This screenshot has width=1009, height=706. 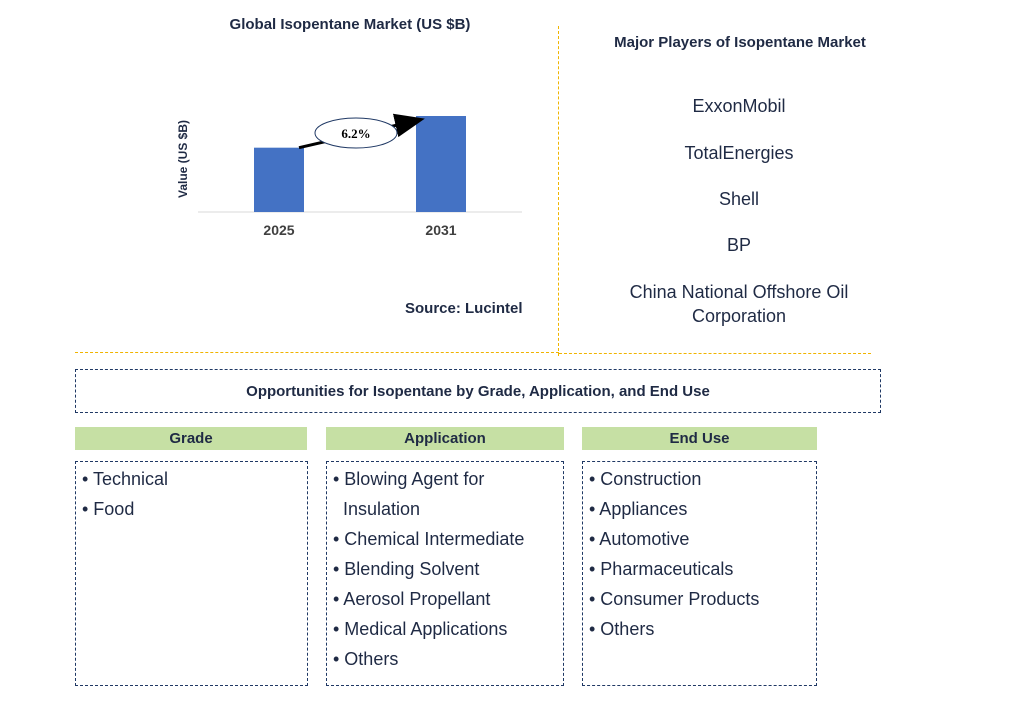 I want to click on player-shell: Shell, so click(x=739, y=199).